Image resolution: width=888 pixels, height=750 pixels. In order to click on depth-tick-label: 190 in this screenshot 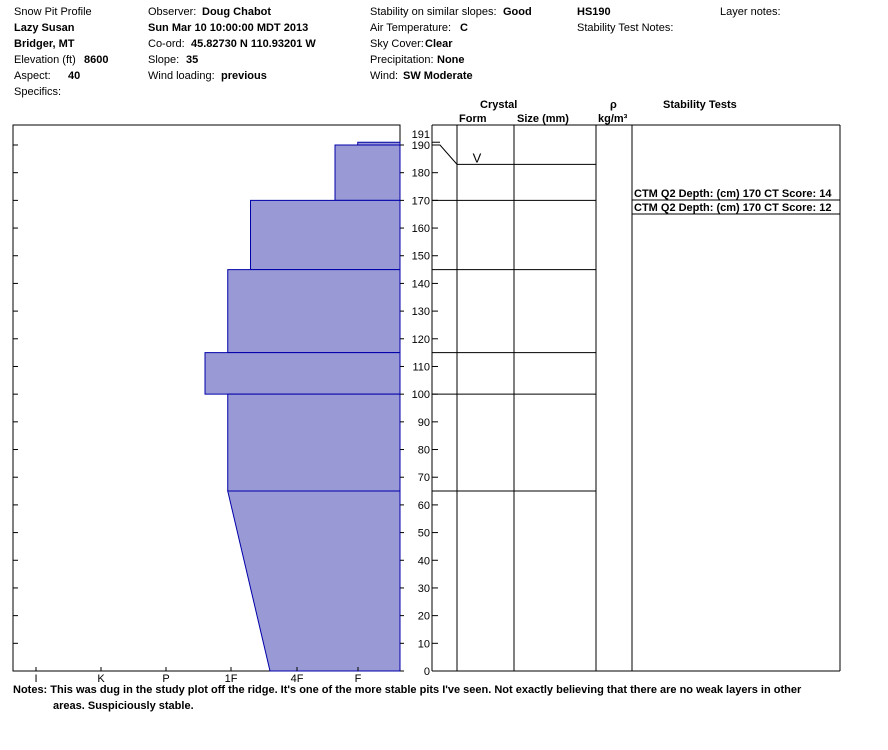, I will do `click(421, 146)`.